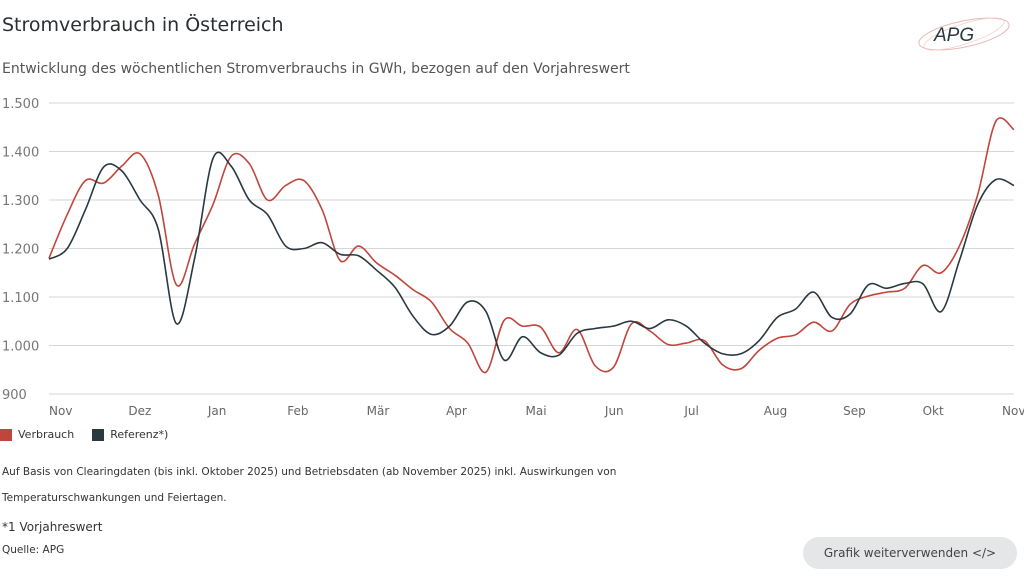  I want to click on x-tick-label: Mai, so click(536, 411).